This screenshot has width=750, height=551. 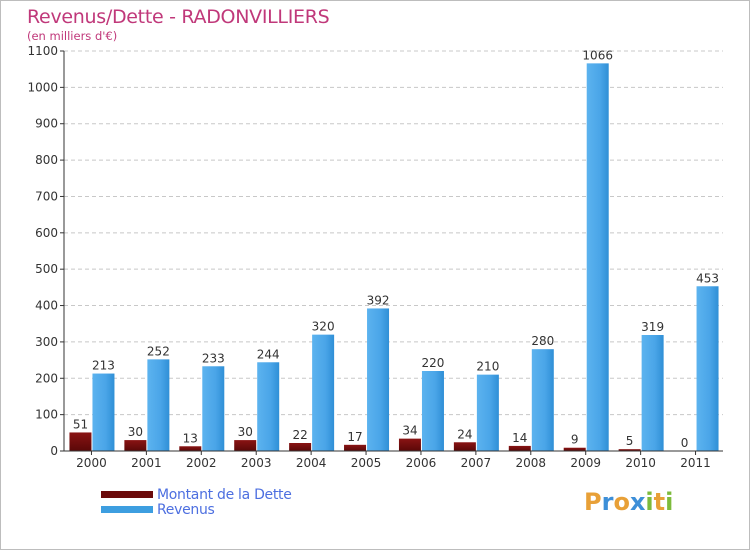 I want to click on y-tick-label: 200, so click(x=46, y=378).